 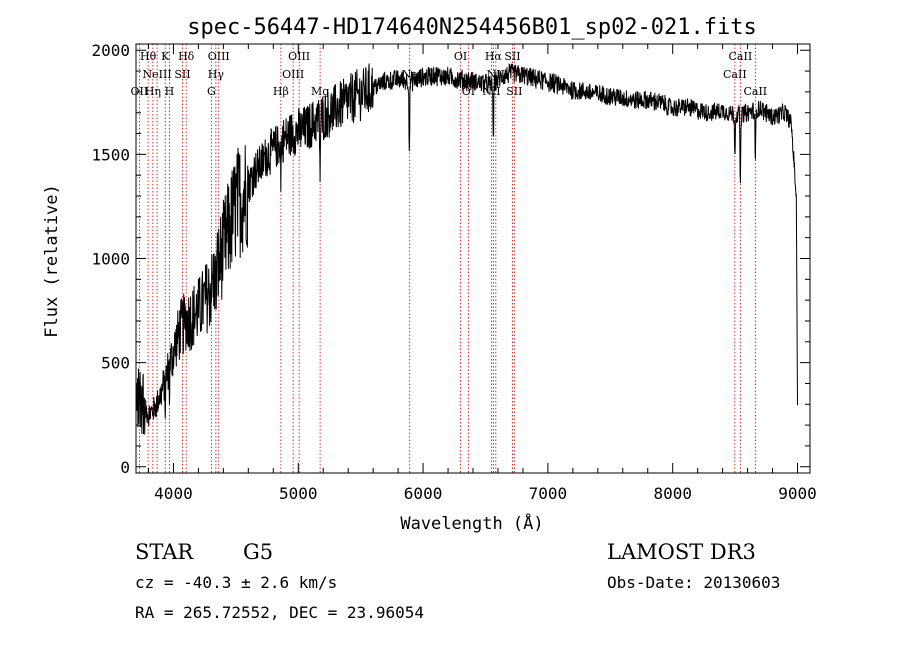 What do you see at coordinates (216, 74) in the screenshot?
I see `line-label: Hγ` at bounding box center [216, 74].